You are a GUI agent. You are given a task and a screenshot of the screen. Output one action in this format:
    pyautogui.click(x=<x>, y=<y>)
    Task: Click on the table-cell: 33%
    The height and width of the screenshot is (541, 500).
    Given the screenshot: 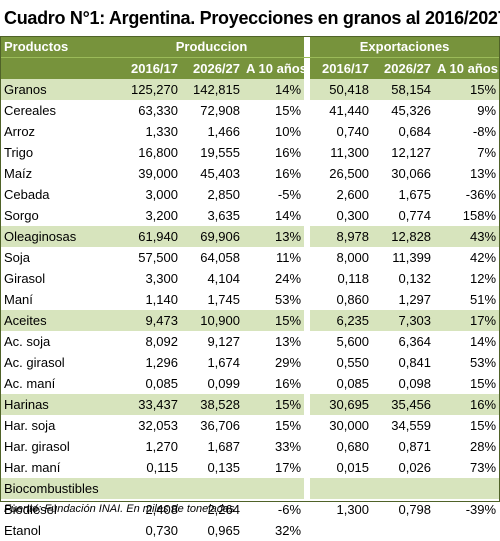 What is the action you would take?
    pyautogui.click(x=288, y=446)
    